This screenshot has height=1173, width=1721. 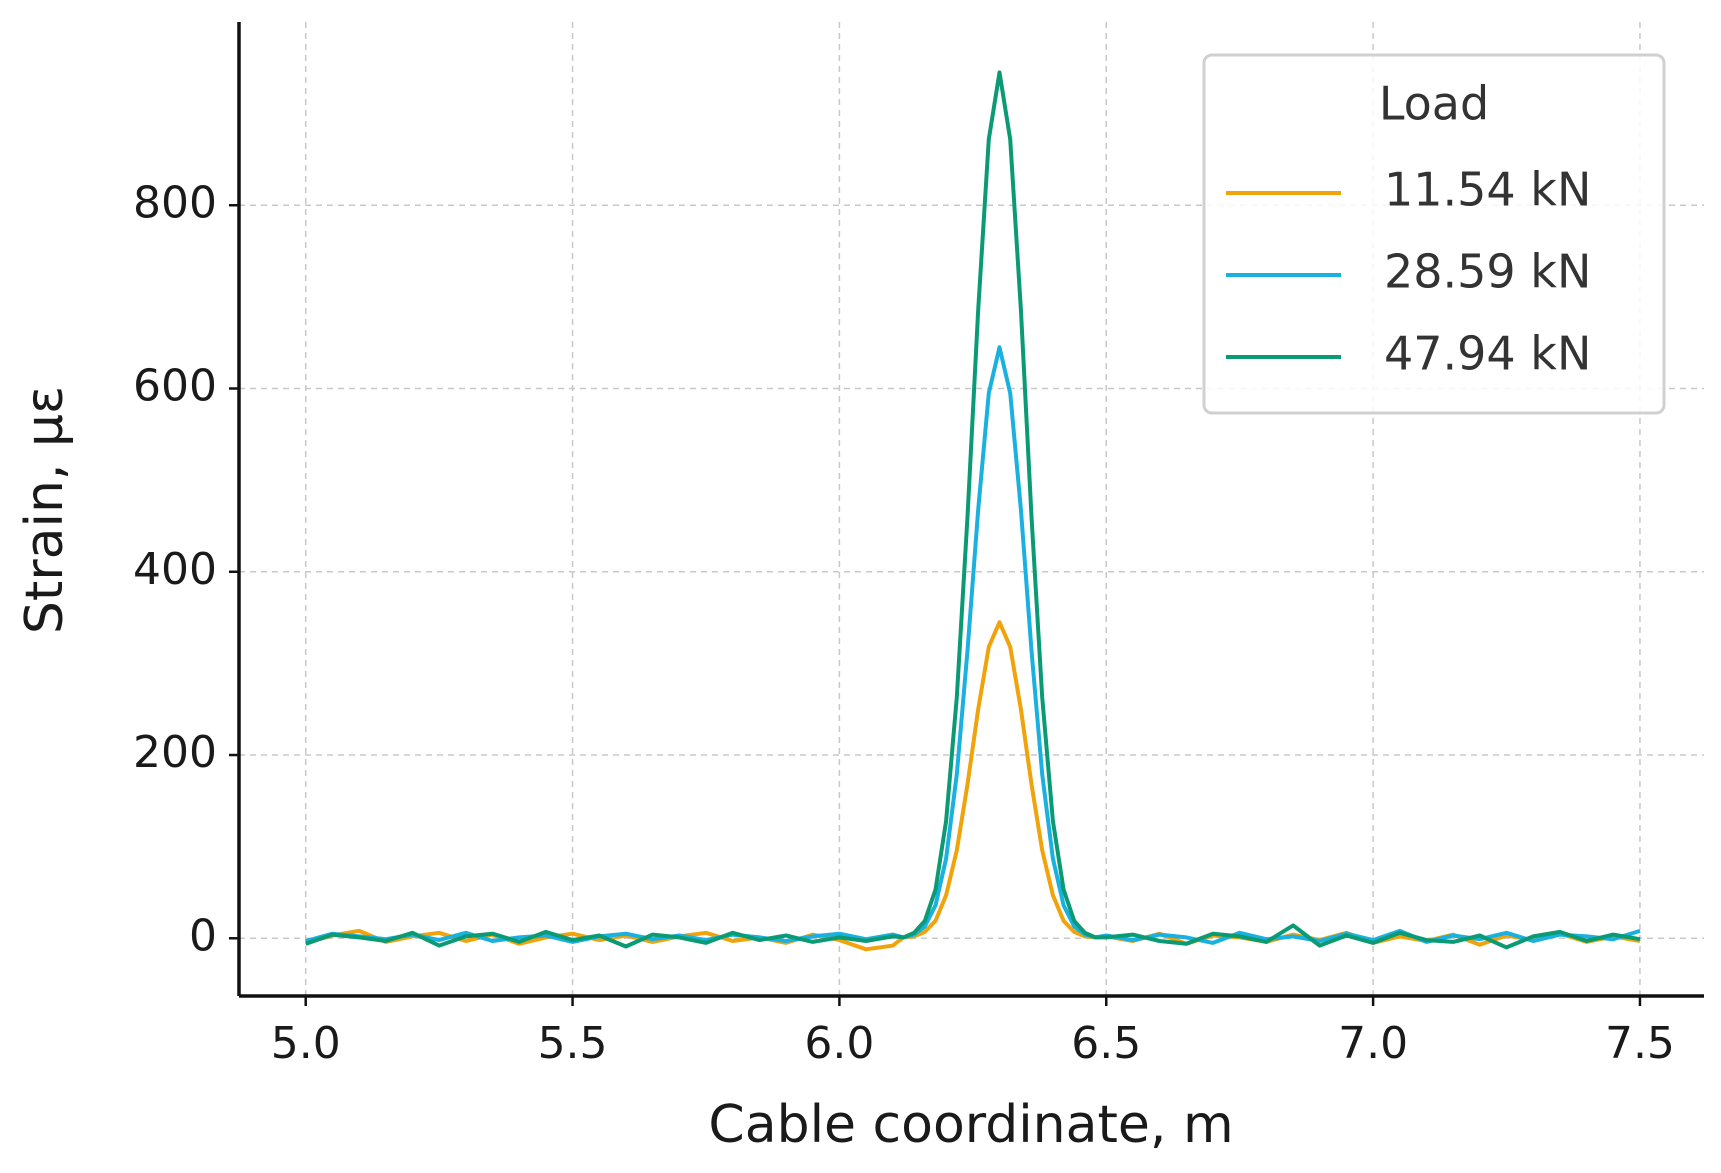 I want to click on x-axis-label: Cable coordinate, m, so click(x=970, y=1125).